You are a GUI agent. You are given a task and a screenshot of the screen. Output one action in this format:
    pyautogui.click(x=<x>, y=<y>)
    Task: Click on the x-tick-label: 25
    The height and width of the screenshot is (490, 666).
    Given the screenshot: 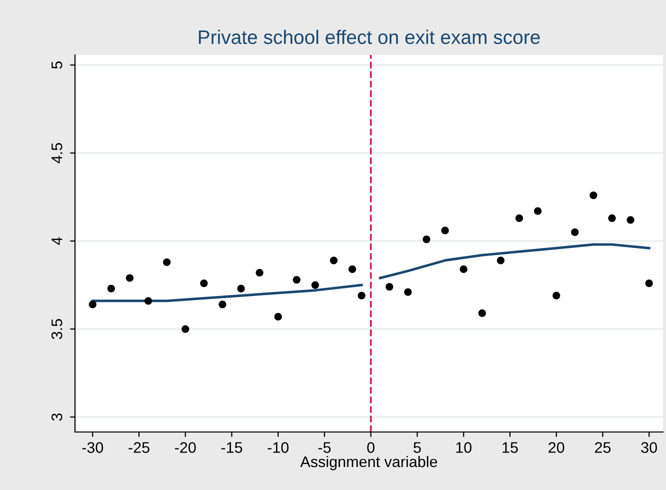 What is the action you would take?
    pyautogui.click(x=602, y=447)
    